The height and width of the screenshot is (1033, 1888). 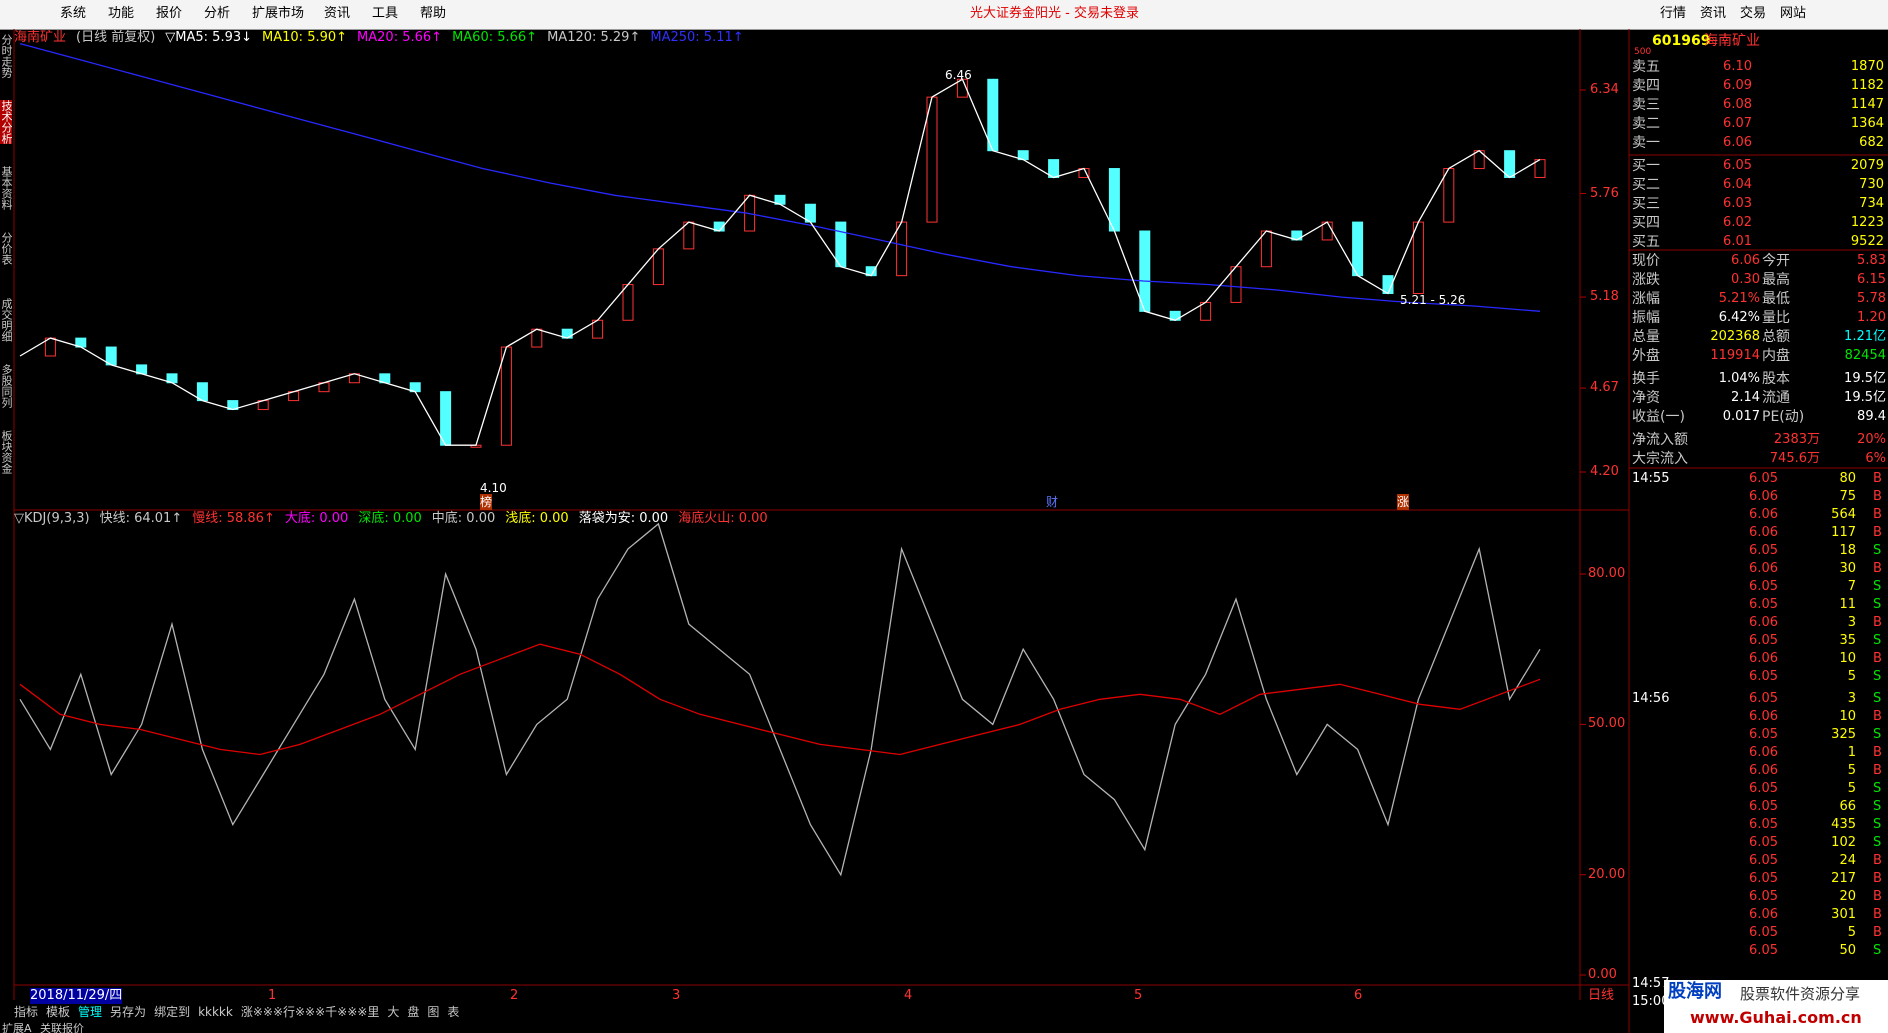 I want to click on indicator-label: MA10: 5.90↑, so click(x=305, y=37).